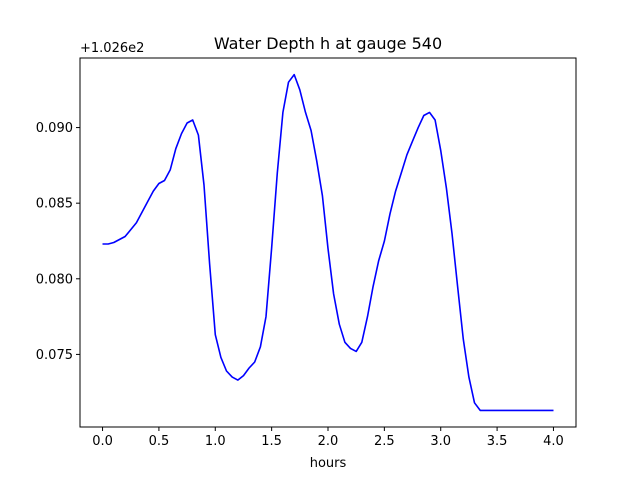  I want to click on x-axis-ticks: 0.0 0.5 1.0 1.5 2.0 2.5 3.0 3.5 4.0, so click(328, 438).